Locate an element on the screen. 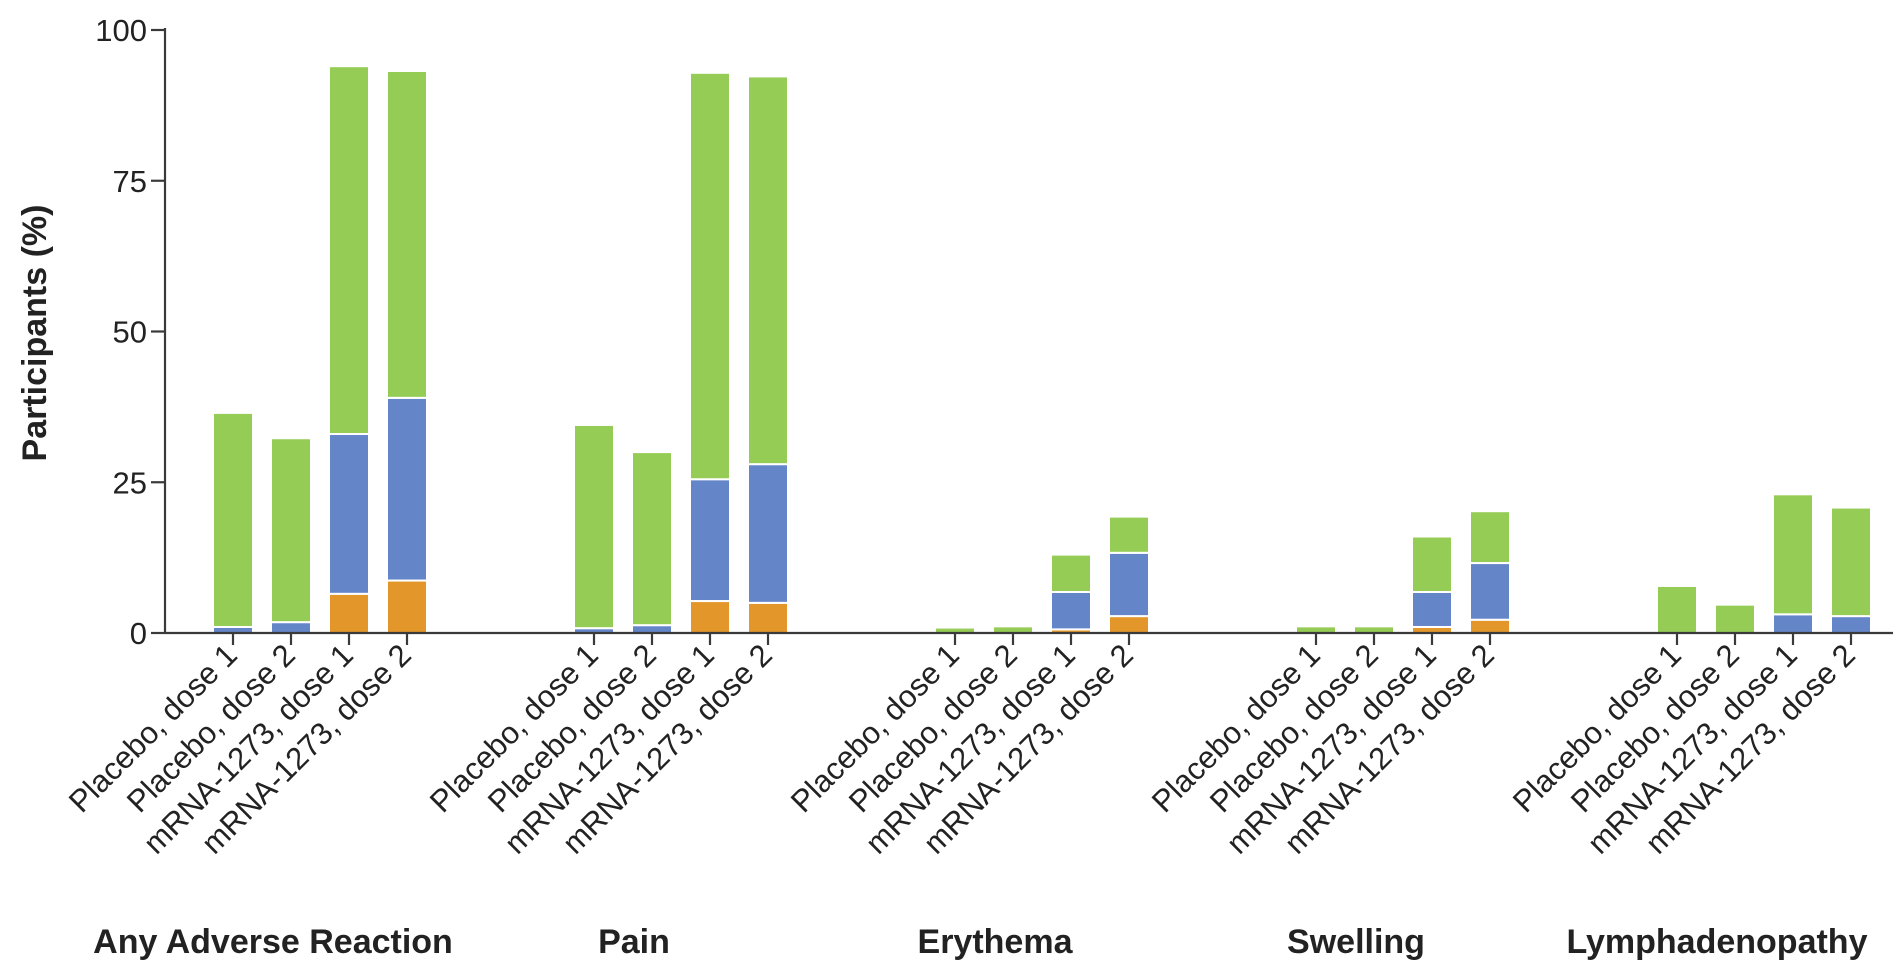  y-axis: 0 25 50 75 100 is located at coordinates (131, 332).